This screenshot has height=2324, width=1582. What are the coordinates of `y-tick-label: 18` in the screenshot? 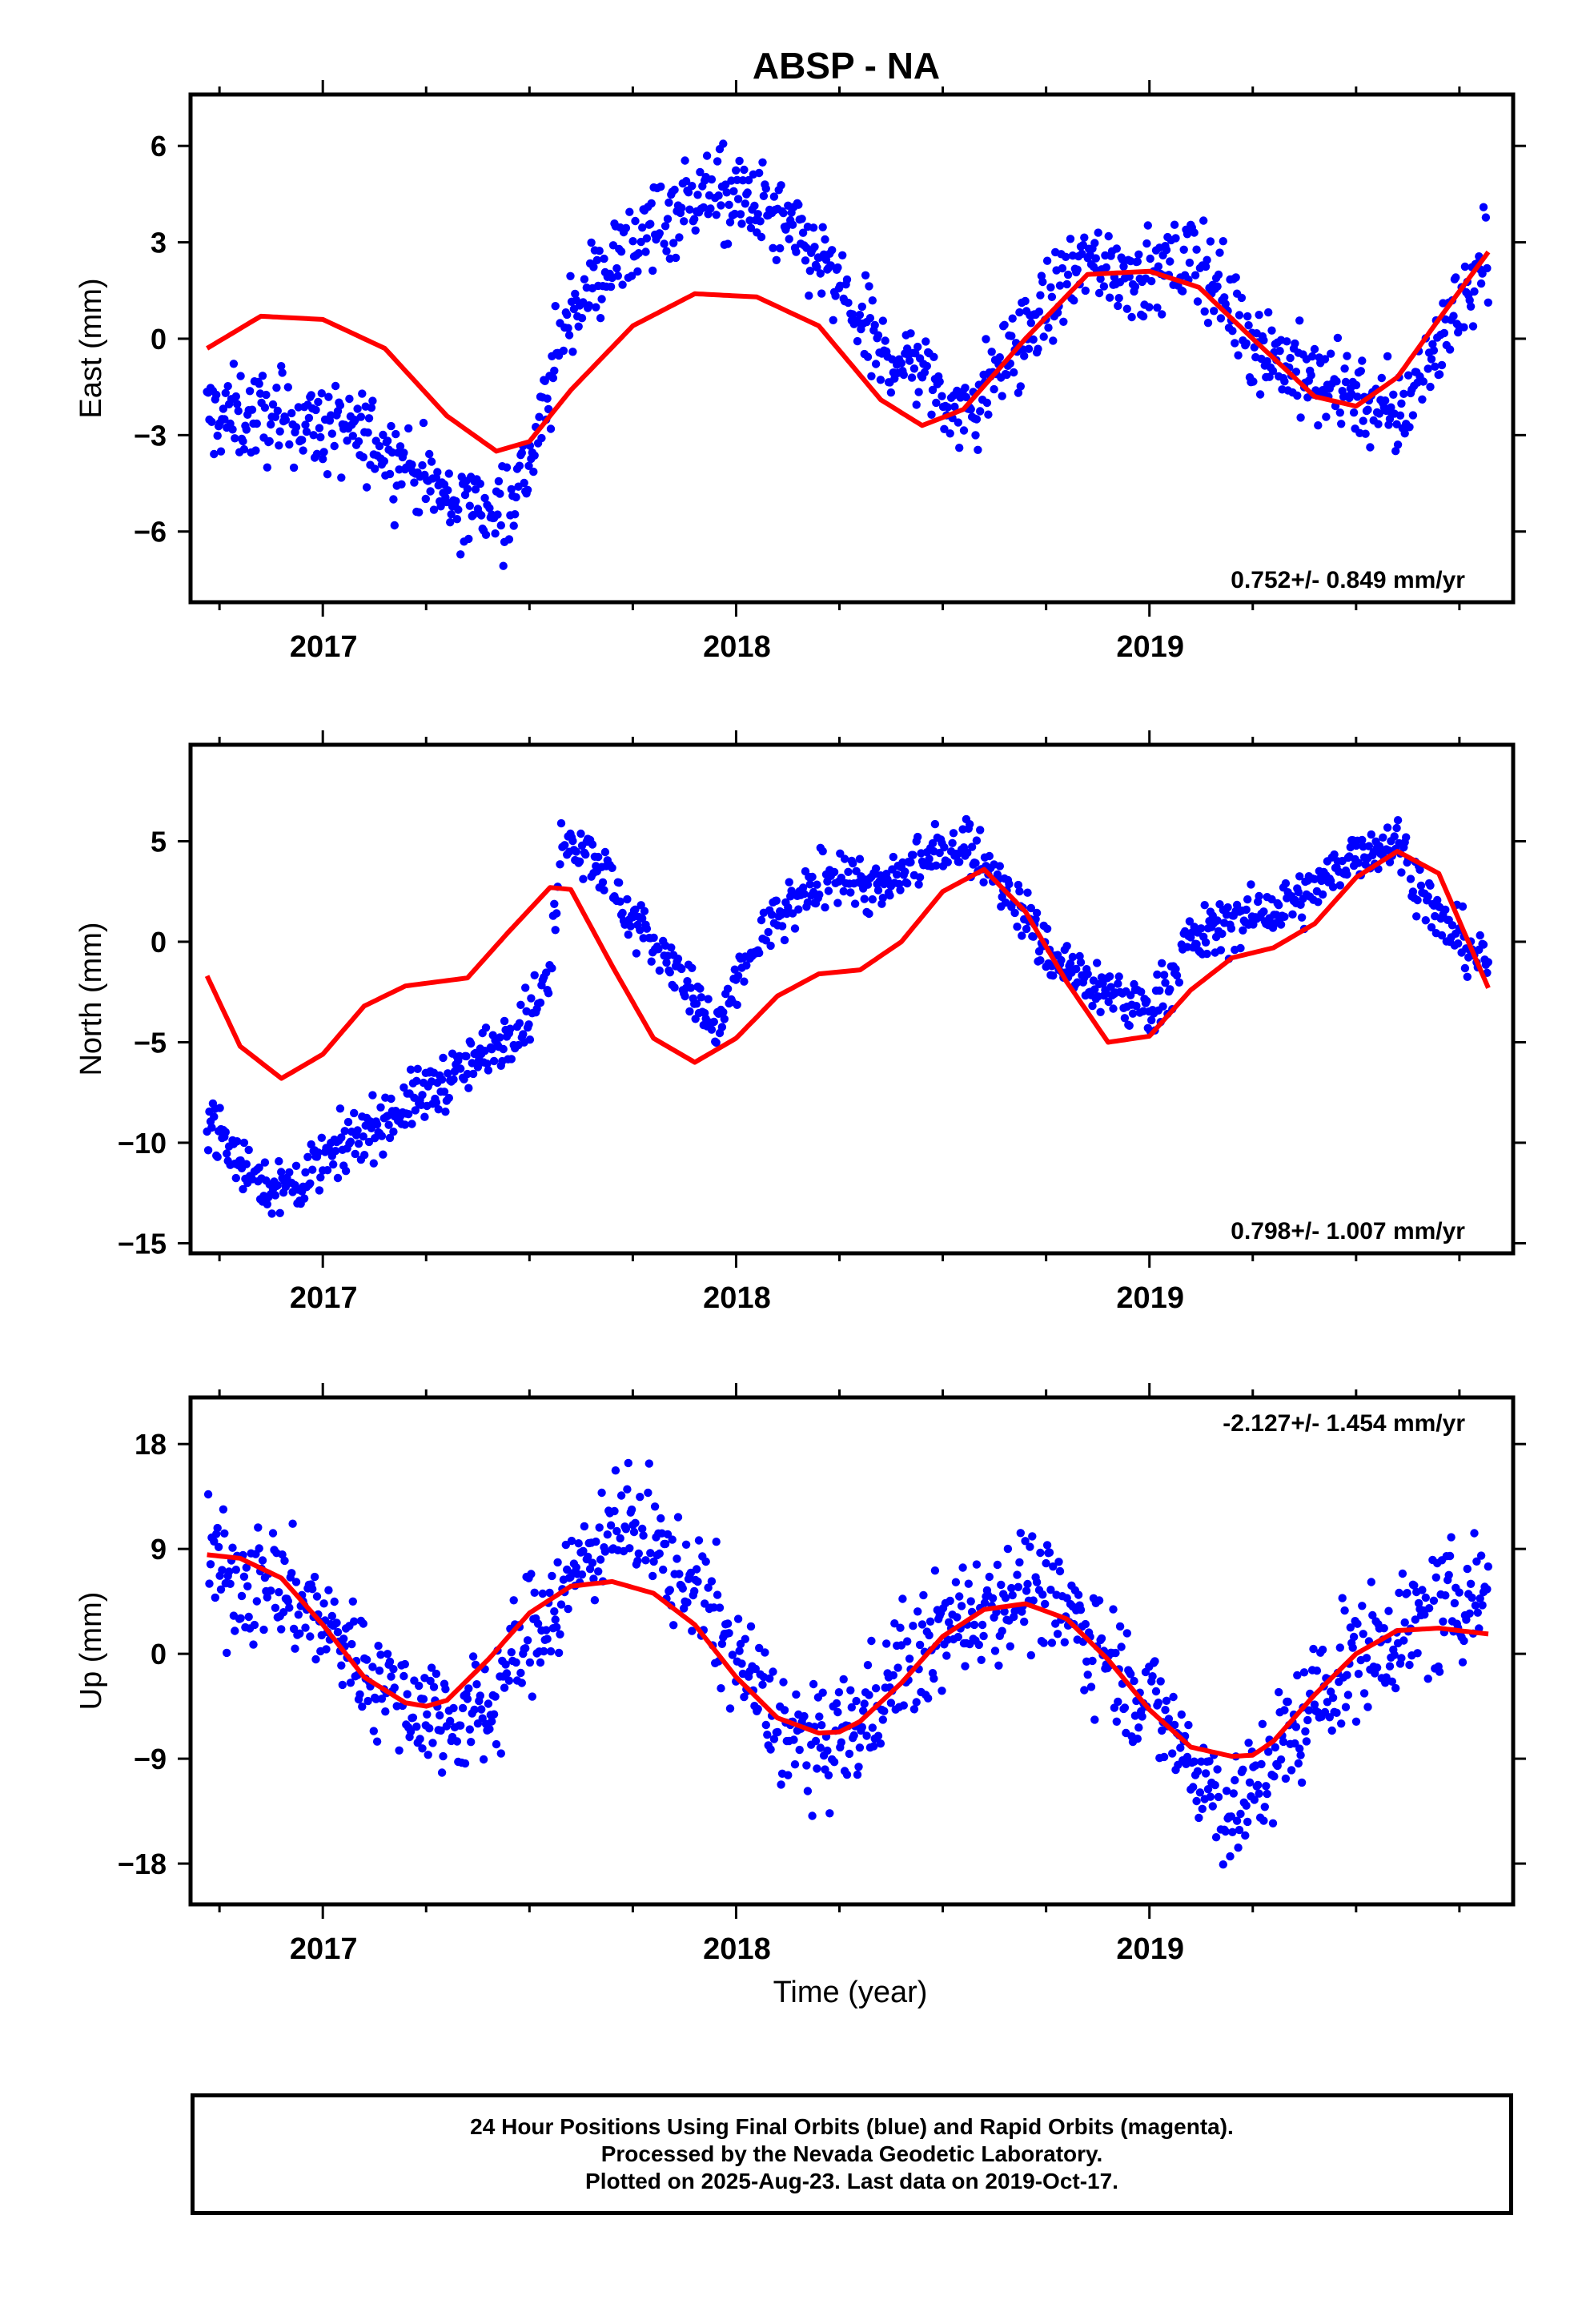 It's located at (151, 1444).